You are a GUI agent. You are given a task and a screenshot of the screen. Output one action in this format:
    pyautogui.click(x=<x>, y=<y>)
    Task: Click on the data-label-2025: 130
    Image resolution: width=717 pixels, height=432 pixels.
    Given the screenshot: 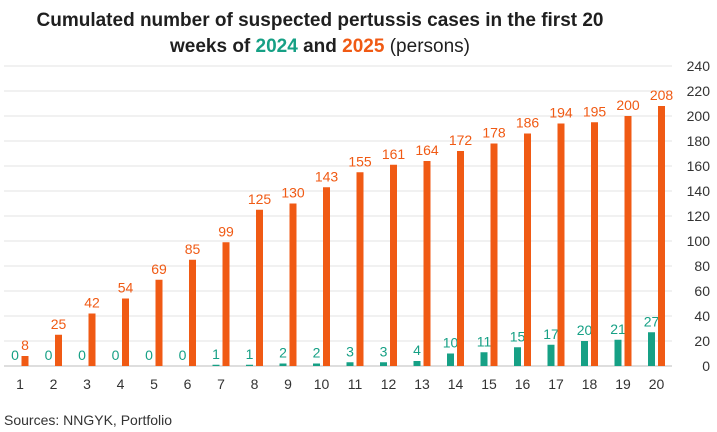 What is the action you would take?
    pyautogui.click(x=293, y=193)
    